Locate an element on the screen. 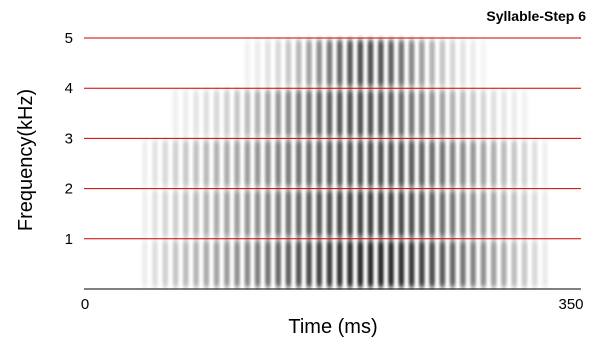  y-tick-label-1: 1 is located at coordinates (69, 239).